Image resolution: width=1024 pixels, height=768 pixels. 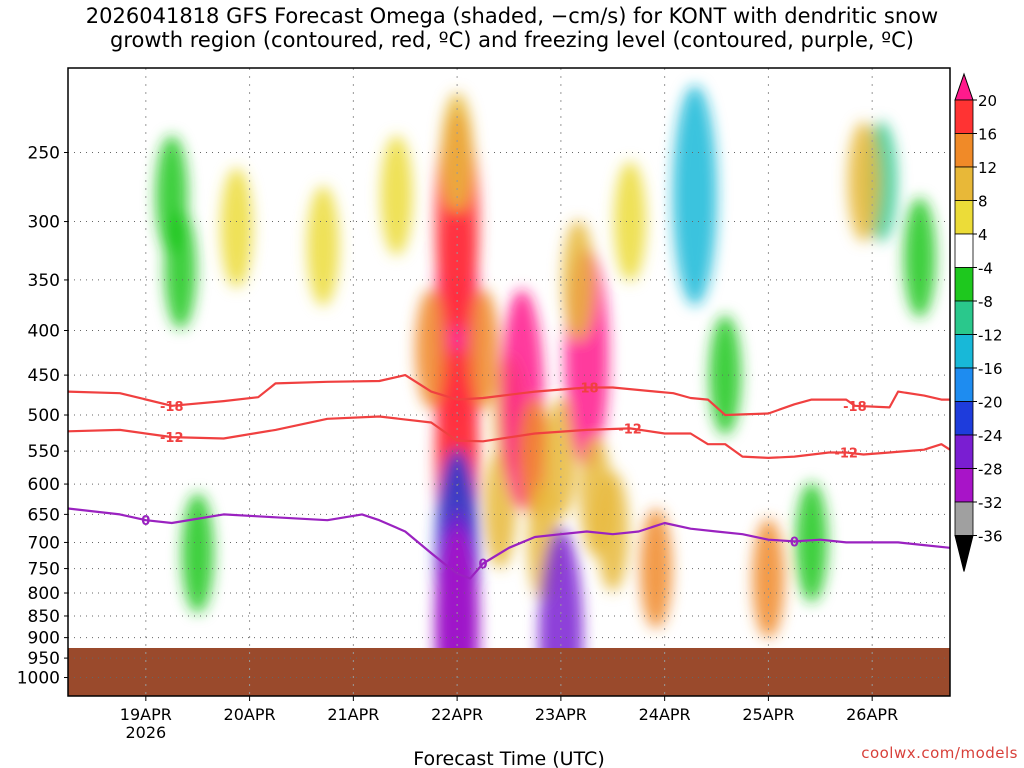 I want to click on colorbar-label: -8, so click(x=985, y=302).